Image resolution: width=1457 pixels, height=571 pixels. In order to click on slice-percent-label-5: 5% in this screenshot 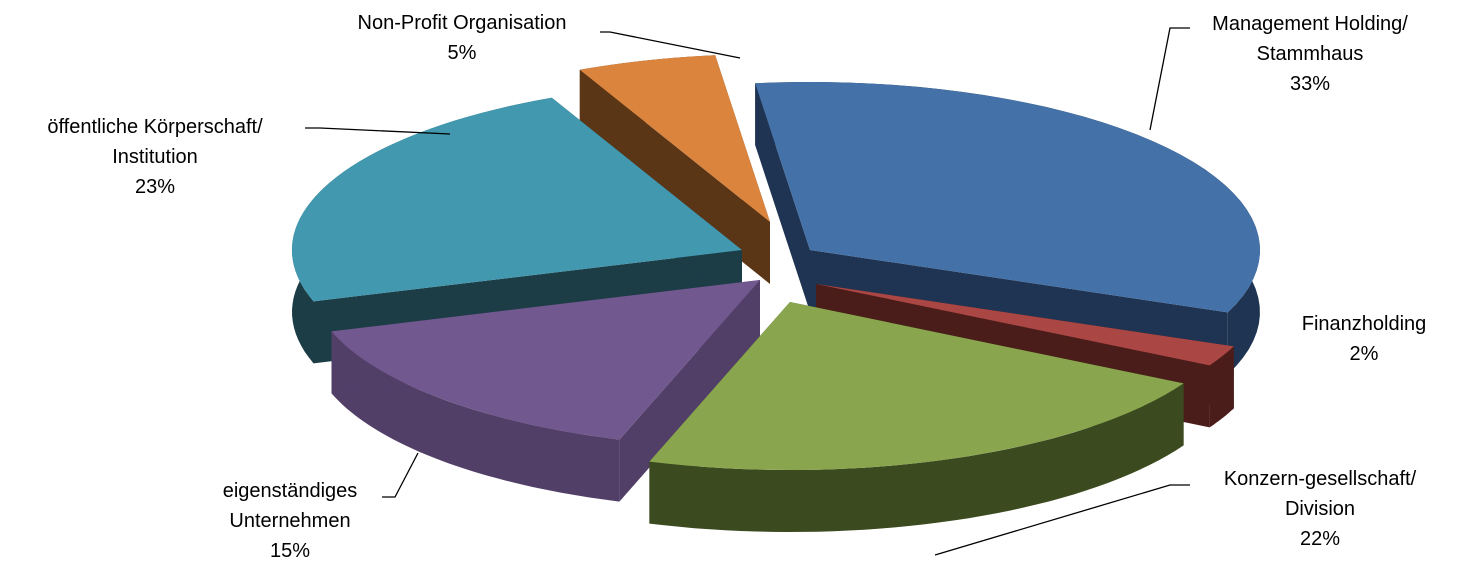, I will do `click(462, 53)`.